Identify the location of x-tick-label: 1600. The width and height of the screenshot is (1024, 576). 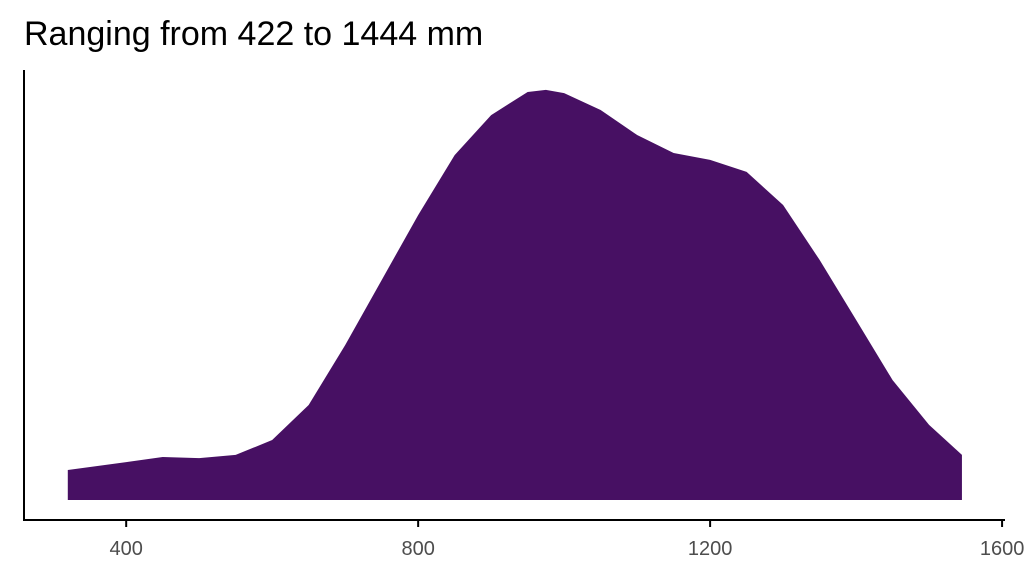
(1002, 549).